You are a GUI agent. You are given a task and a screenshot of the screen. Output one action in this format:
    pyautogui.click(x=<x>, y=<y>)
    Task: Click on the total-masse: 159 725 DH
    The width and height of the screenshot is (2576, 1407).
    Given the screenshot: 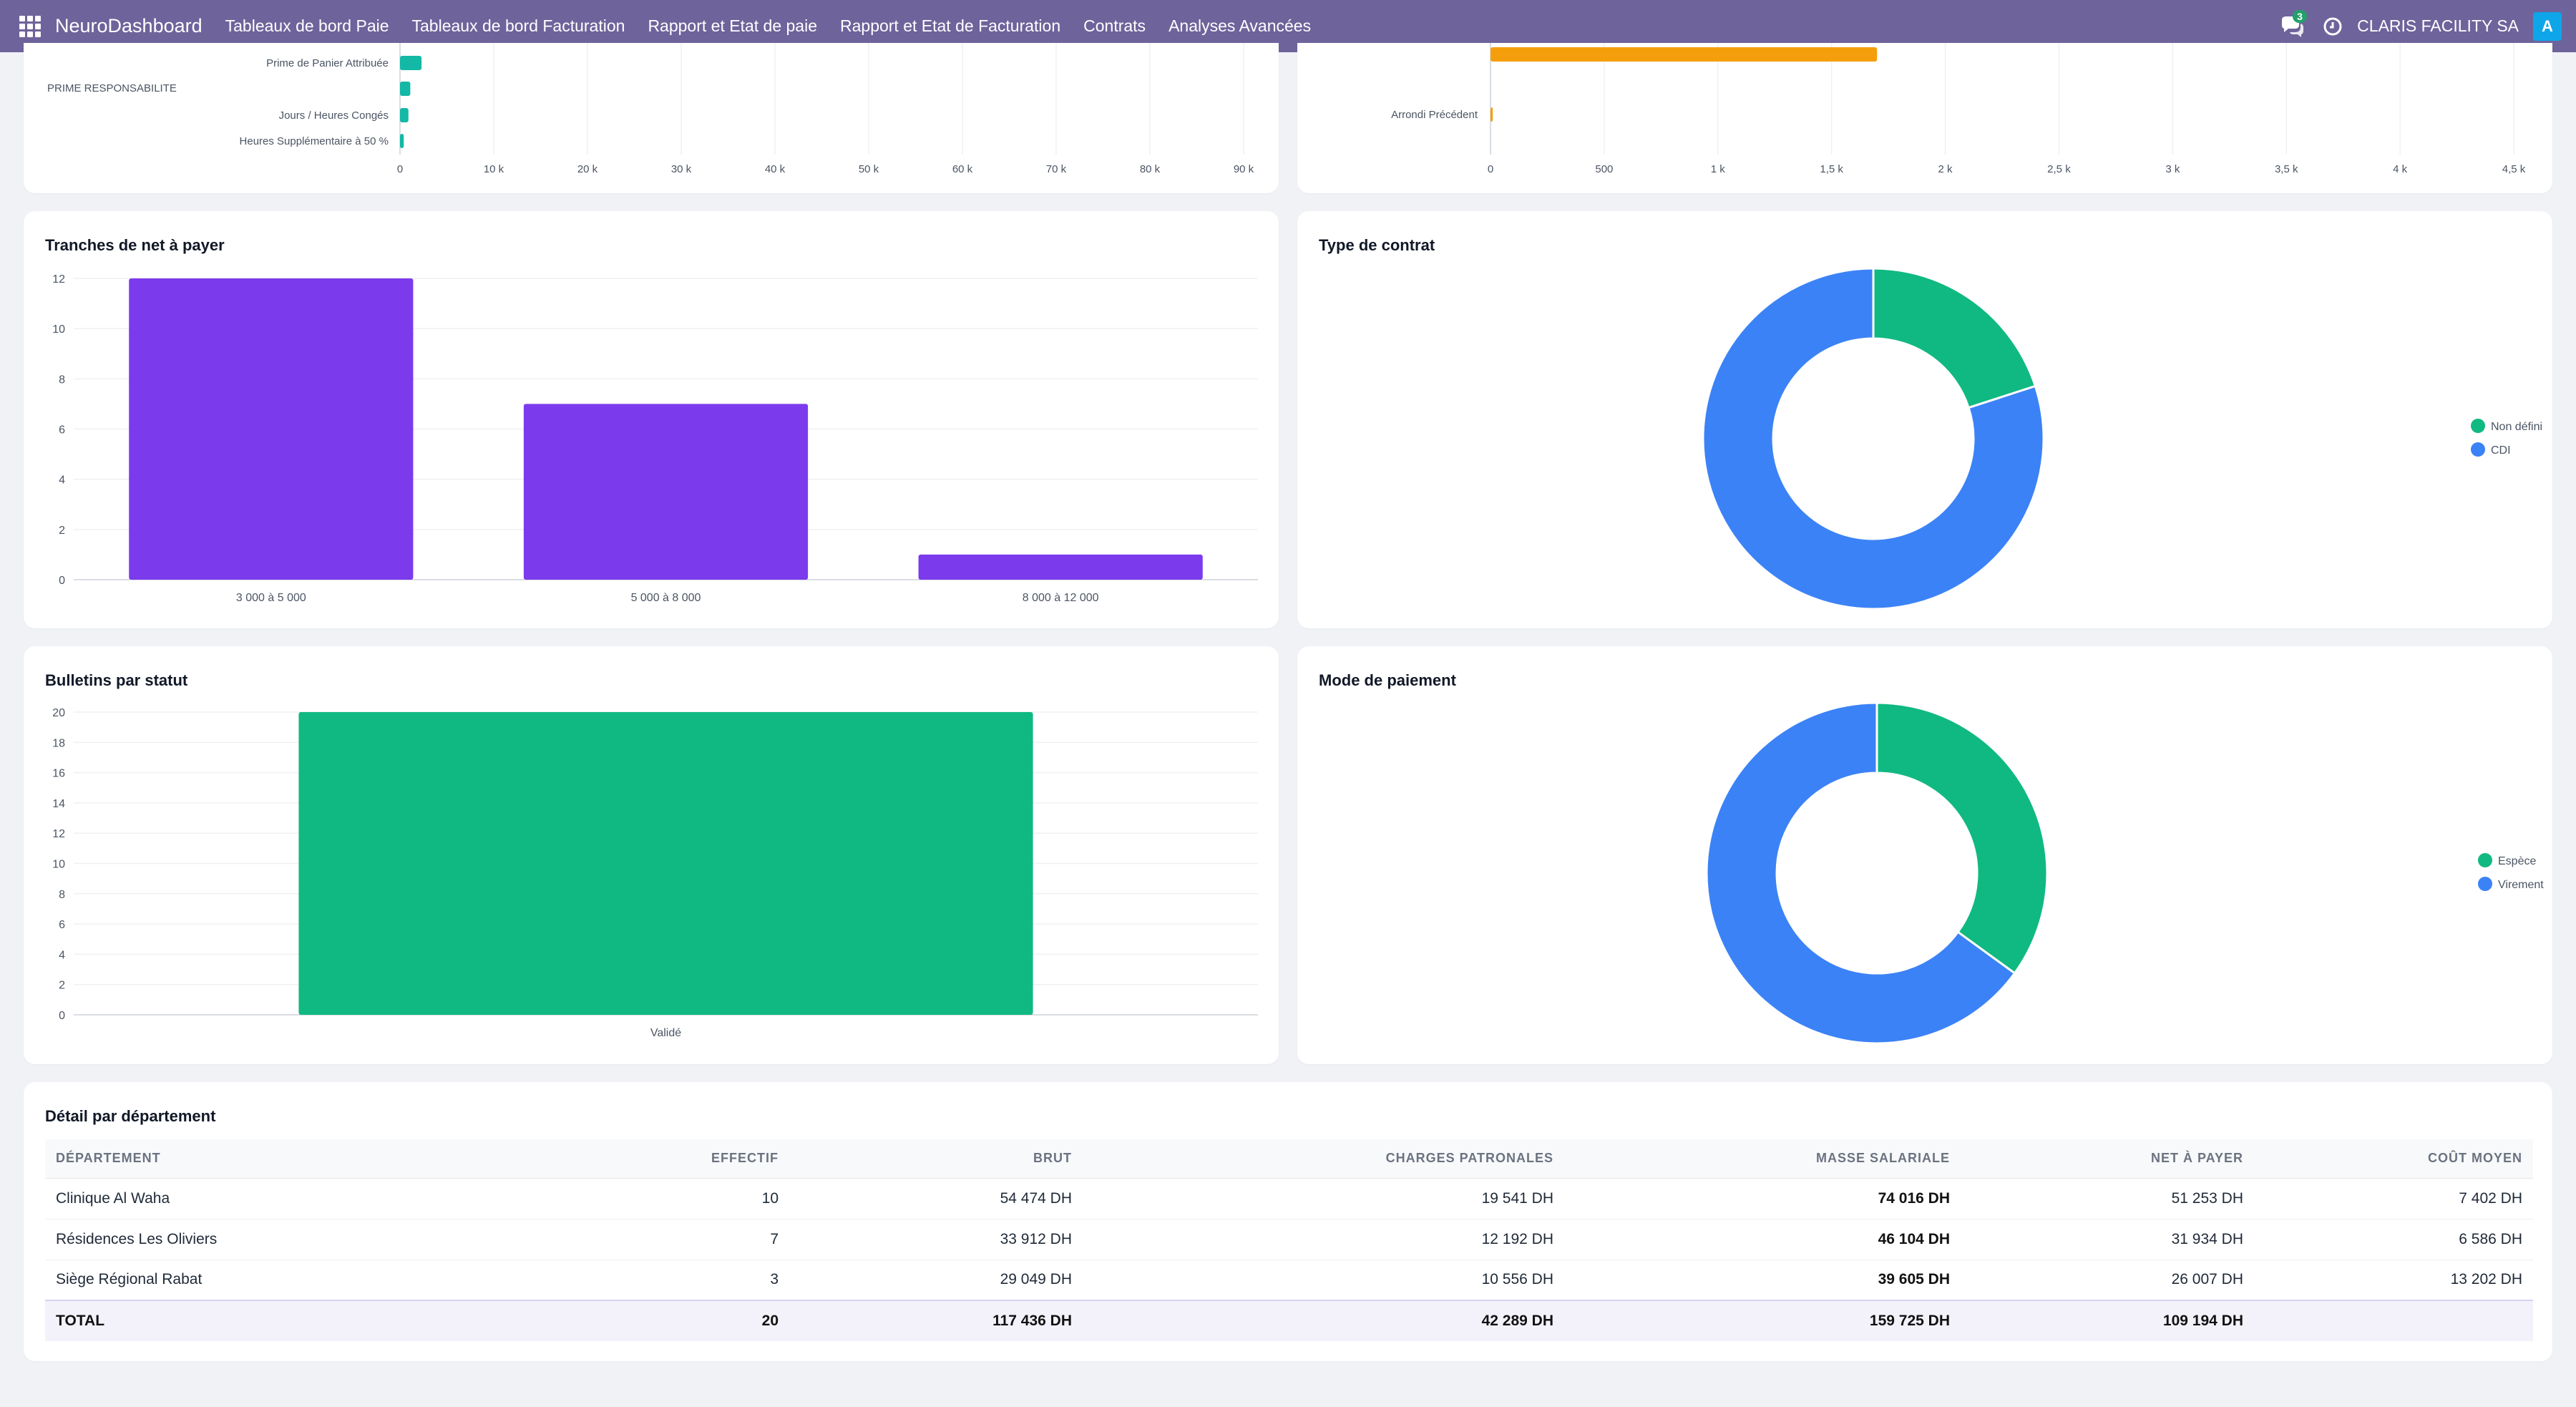 What is the action you would take?
    pyautogui.click(x=1762, y=1320)
    